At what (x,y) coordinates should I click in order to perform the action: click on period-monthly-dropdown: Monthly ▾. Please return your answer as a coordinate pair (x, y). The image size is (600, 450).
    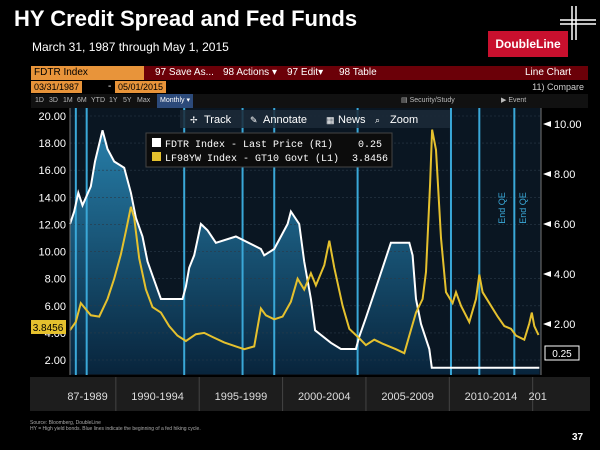
    Looking at the image, I should click on (175, 101).